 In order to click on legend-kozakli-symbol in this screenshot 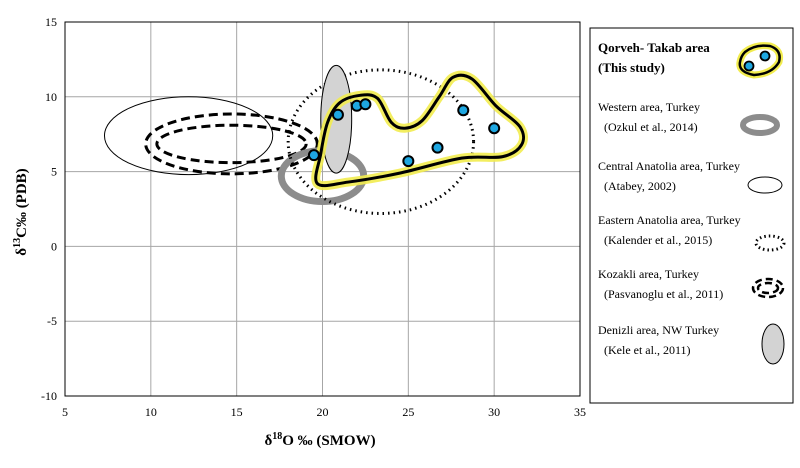, I will do `click(768, 288)`.